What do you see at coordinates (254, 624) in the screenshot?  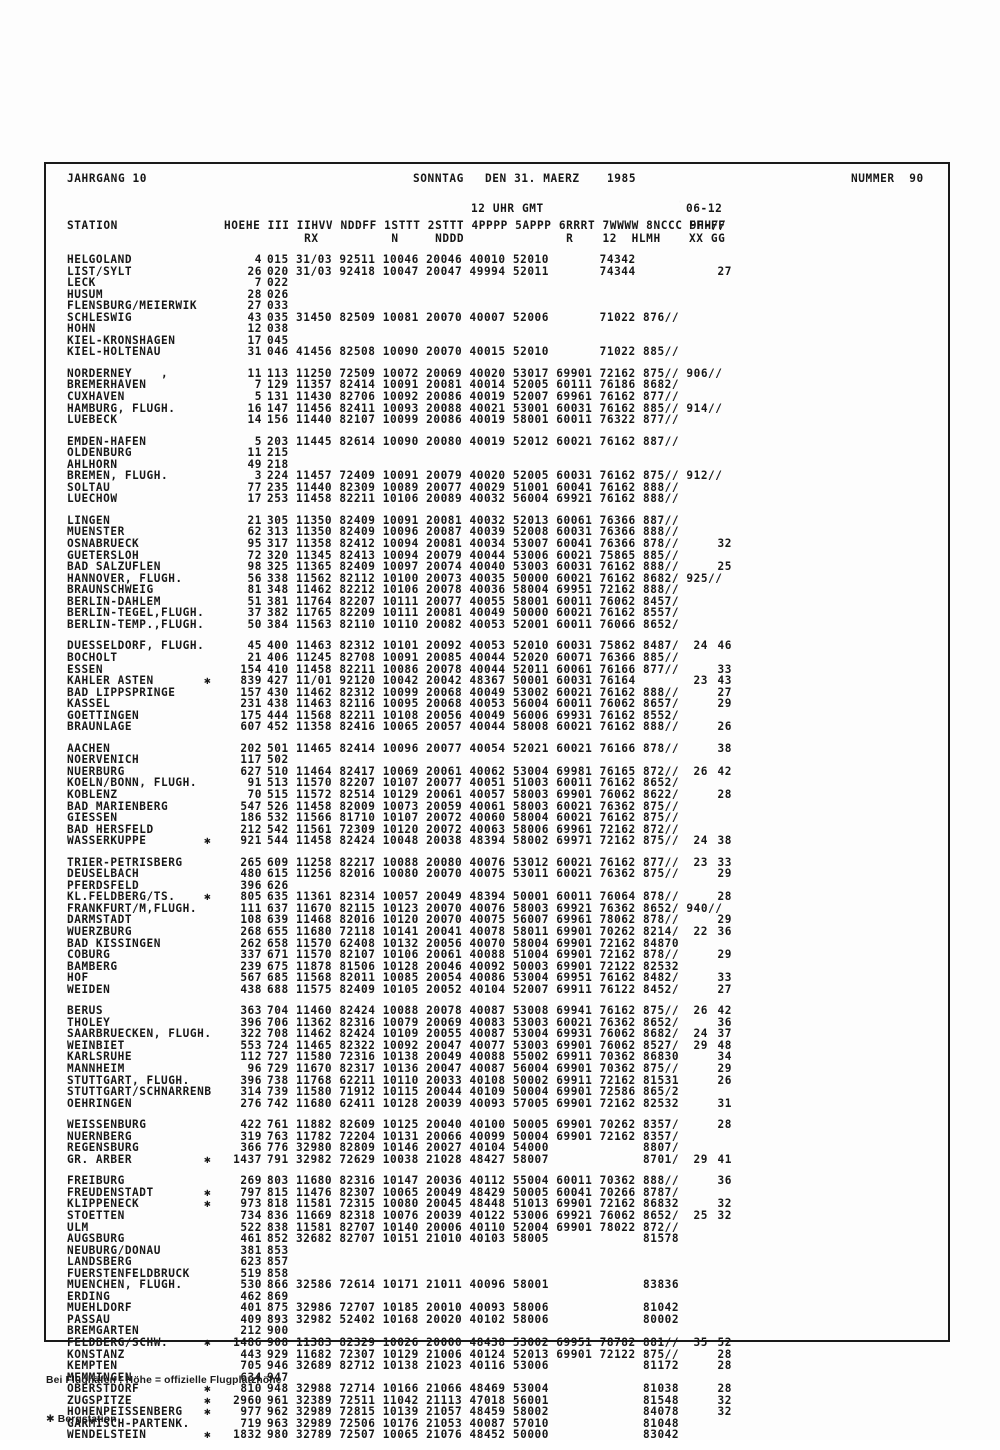 I see `station-height-cell: 50` at bounding box center [254, 624].